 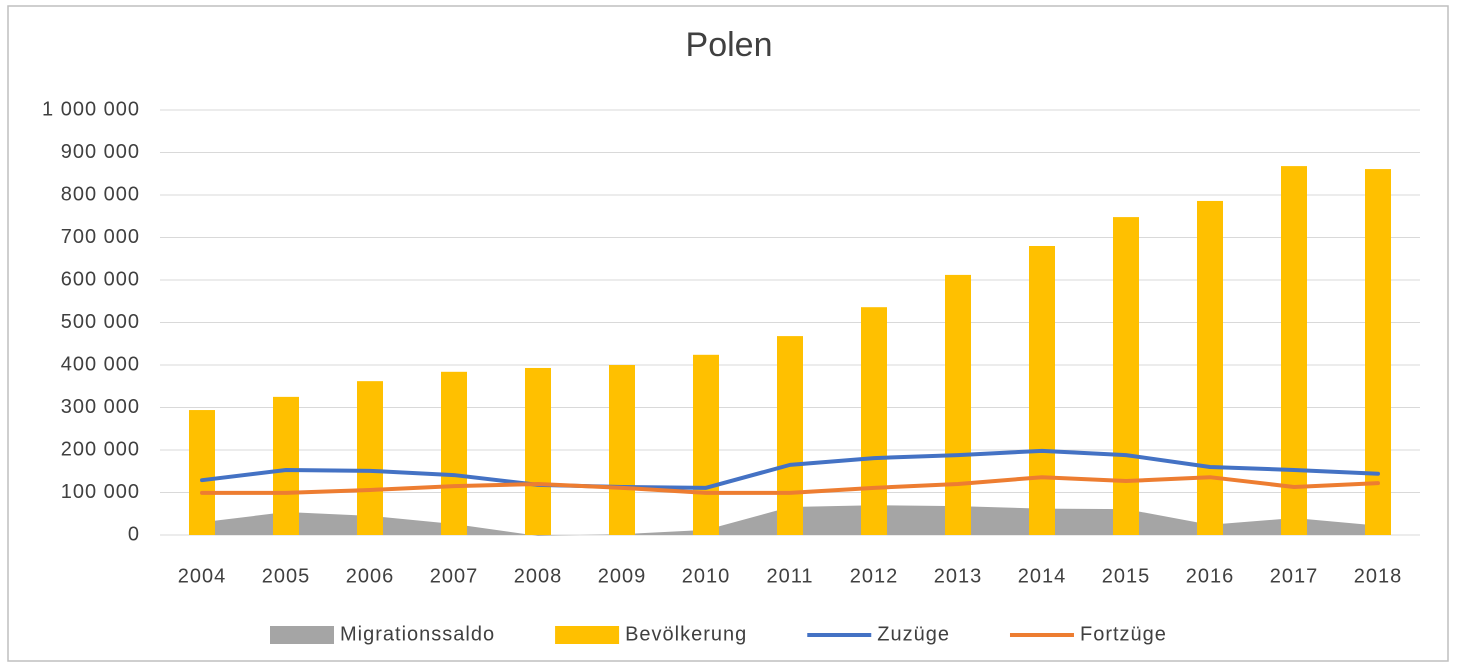 What do you see at coordinates (789, 576) in the screenshot?
I see `x-tick-label: 2011` at bounding box center [789, 576].